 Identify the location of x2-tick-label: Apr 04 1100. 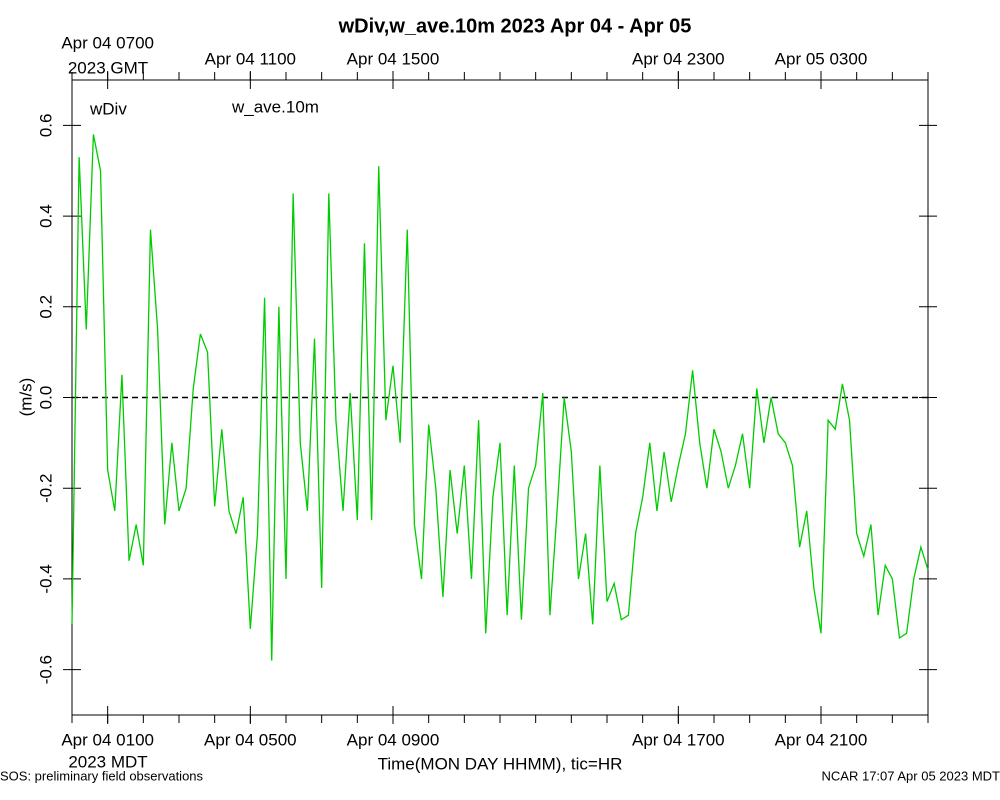
(250, 58).